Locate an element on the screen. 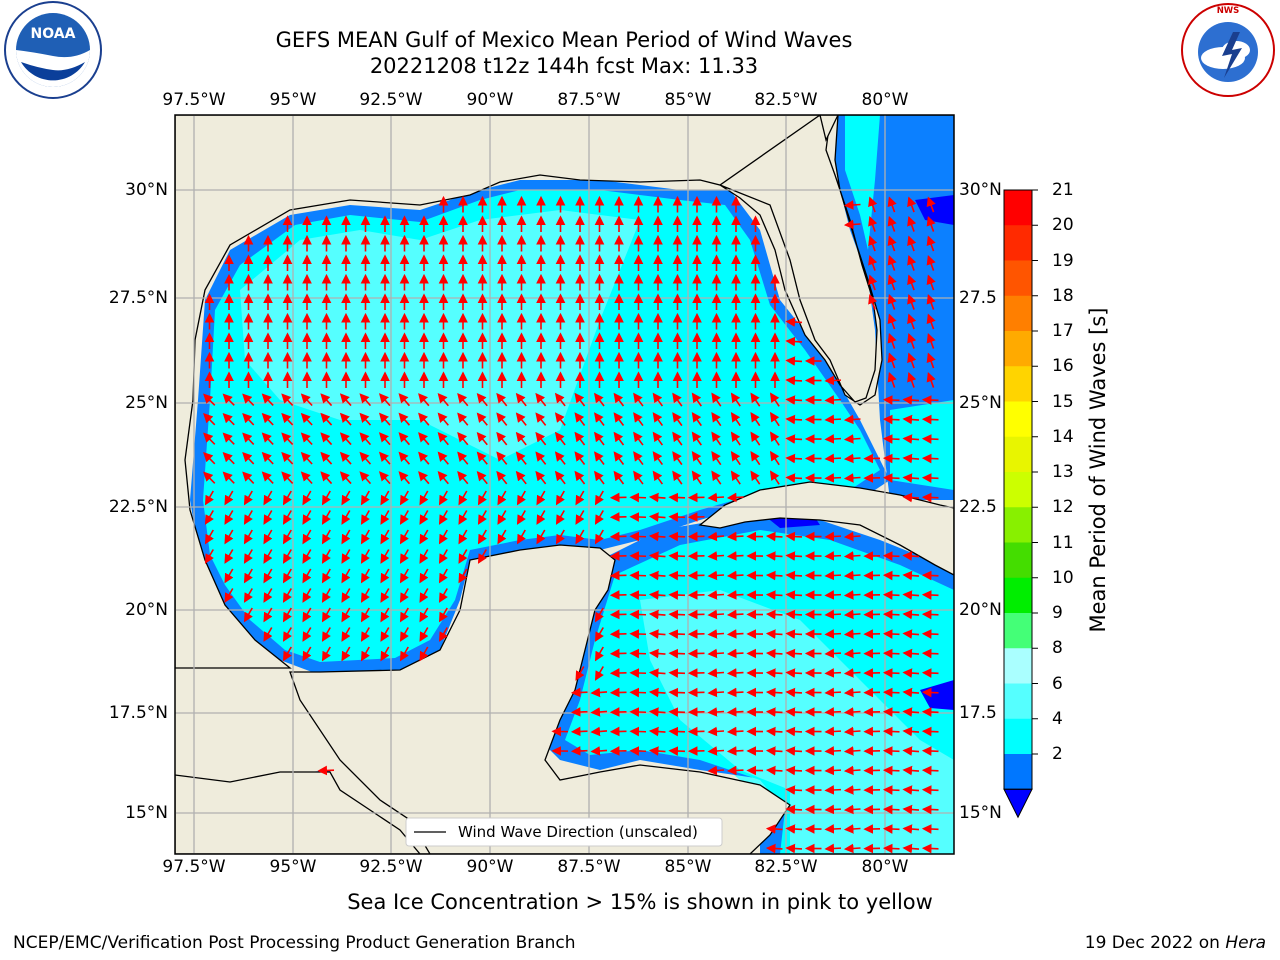 Image resolution: width=1280 pixels, height=960 pixels. longitude-label: 95°W is located at coordinates (293, 867).